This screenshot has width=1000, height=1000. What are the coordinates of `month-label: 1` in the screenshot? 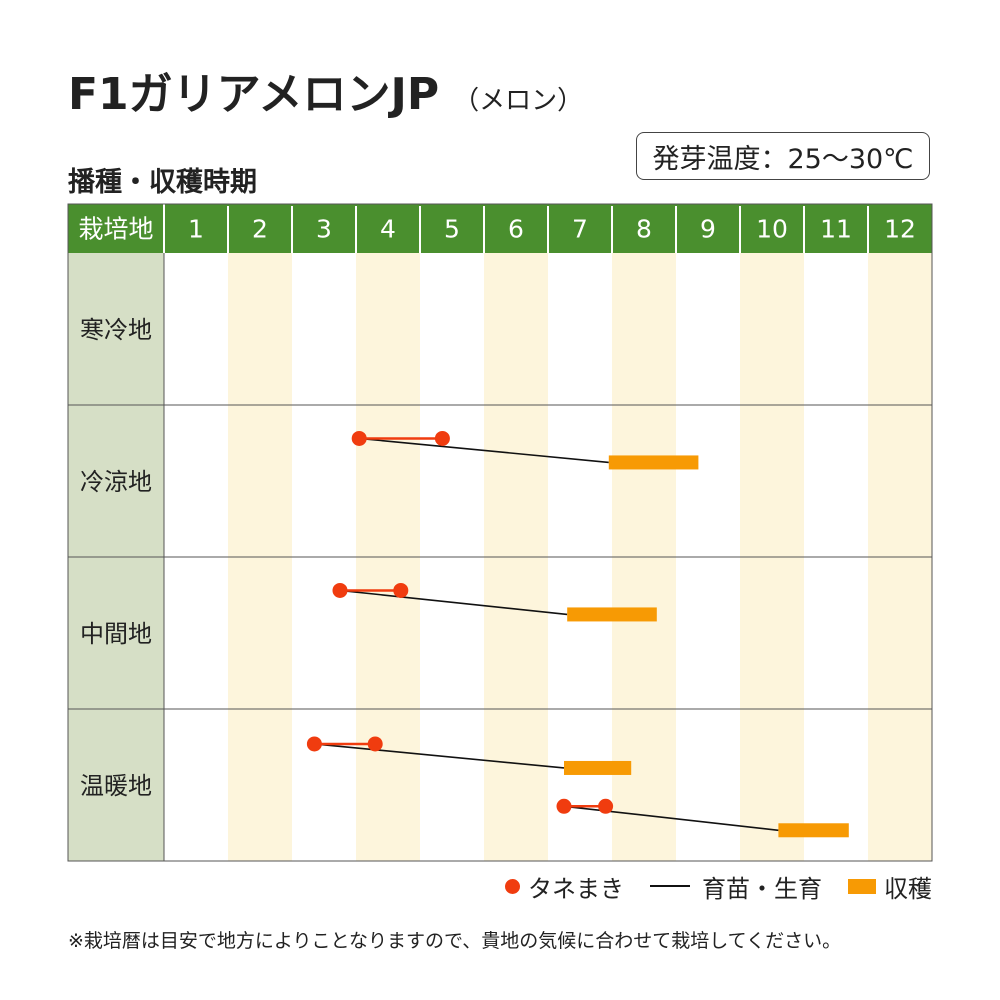 It's located at (196, 229).